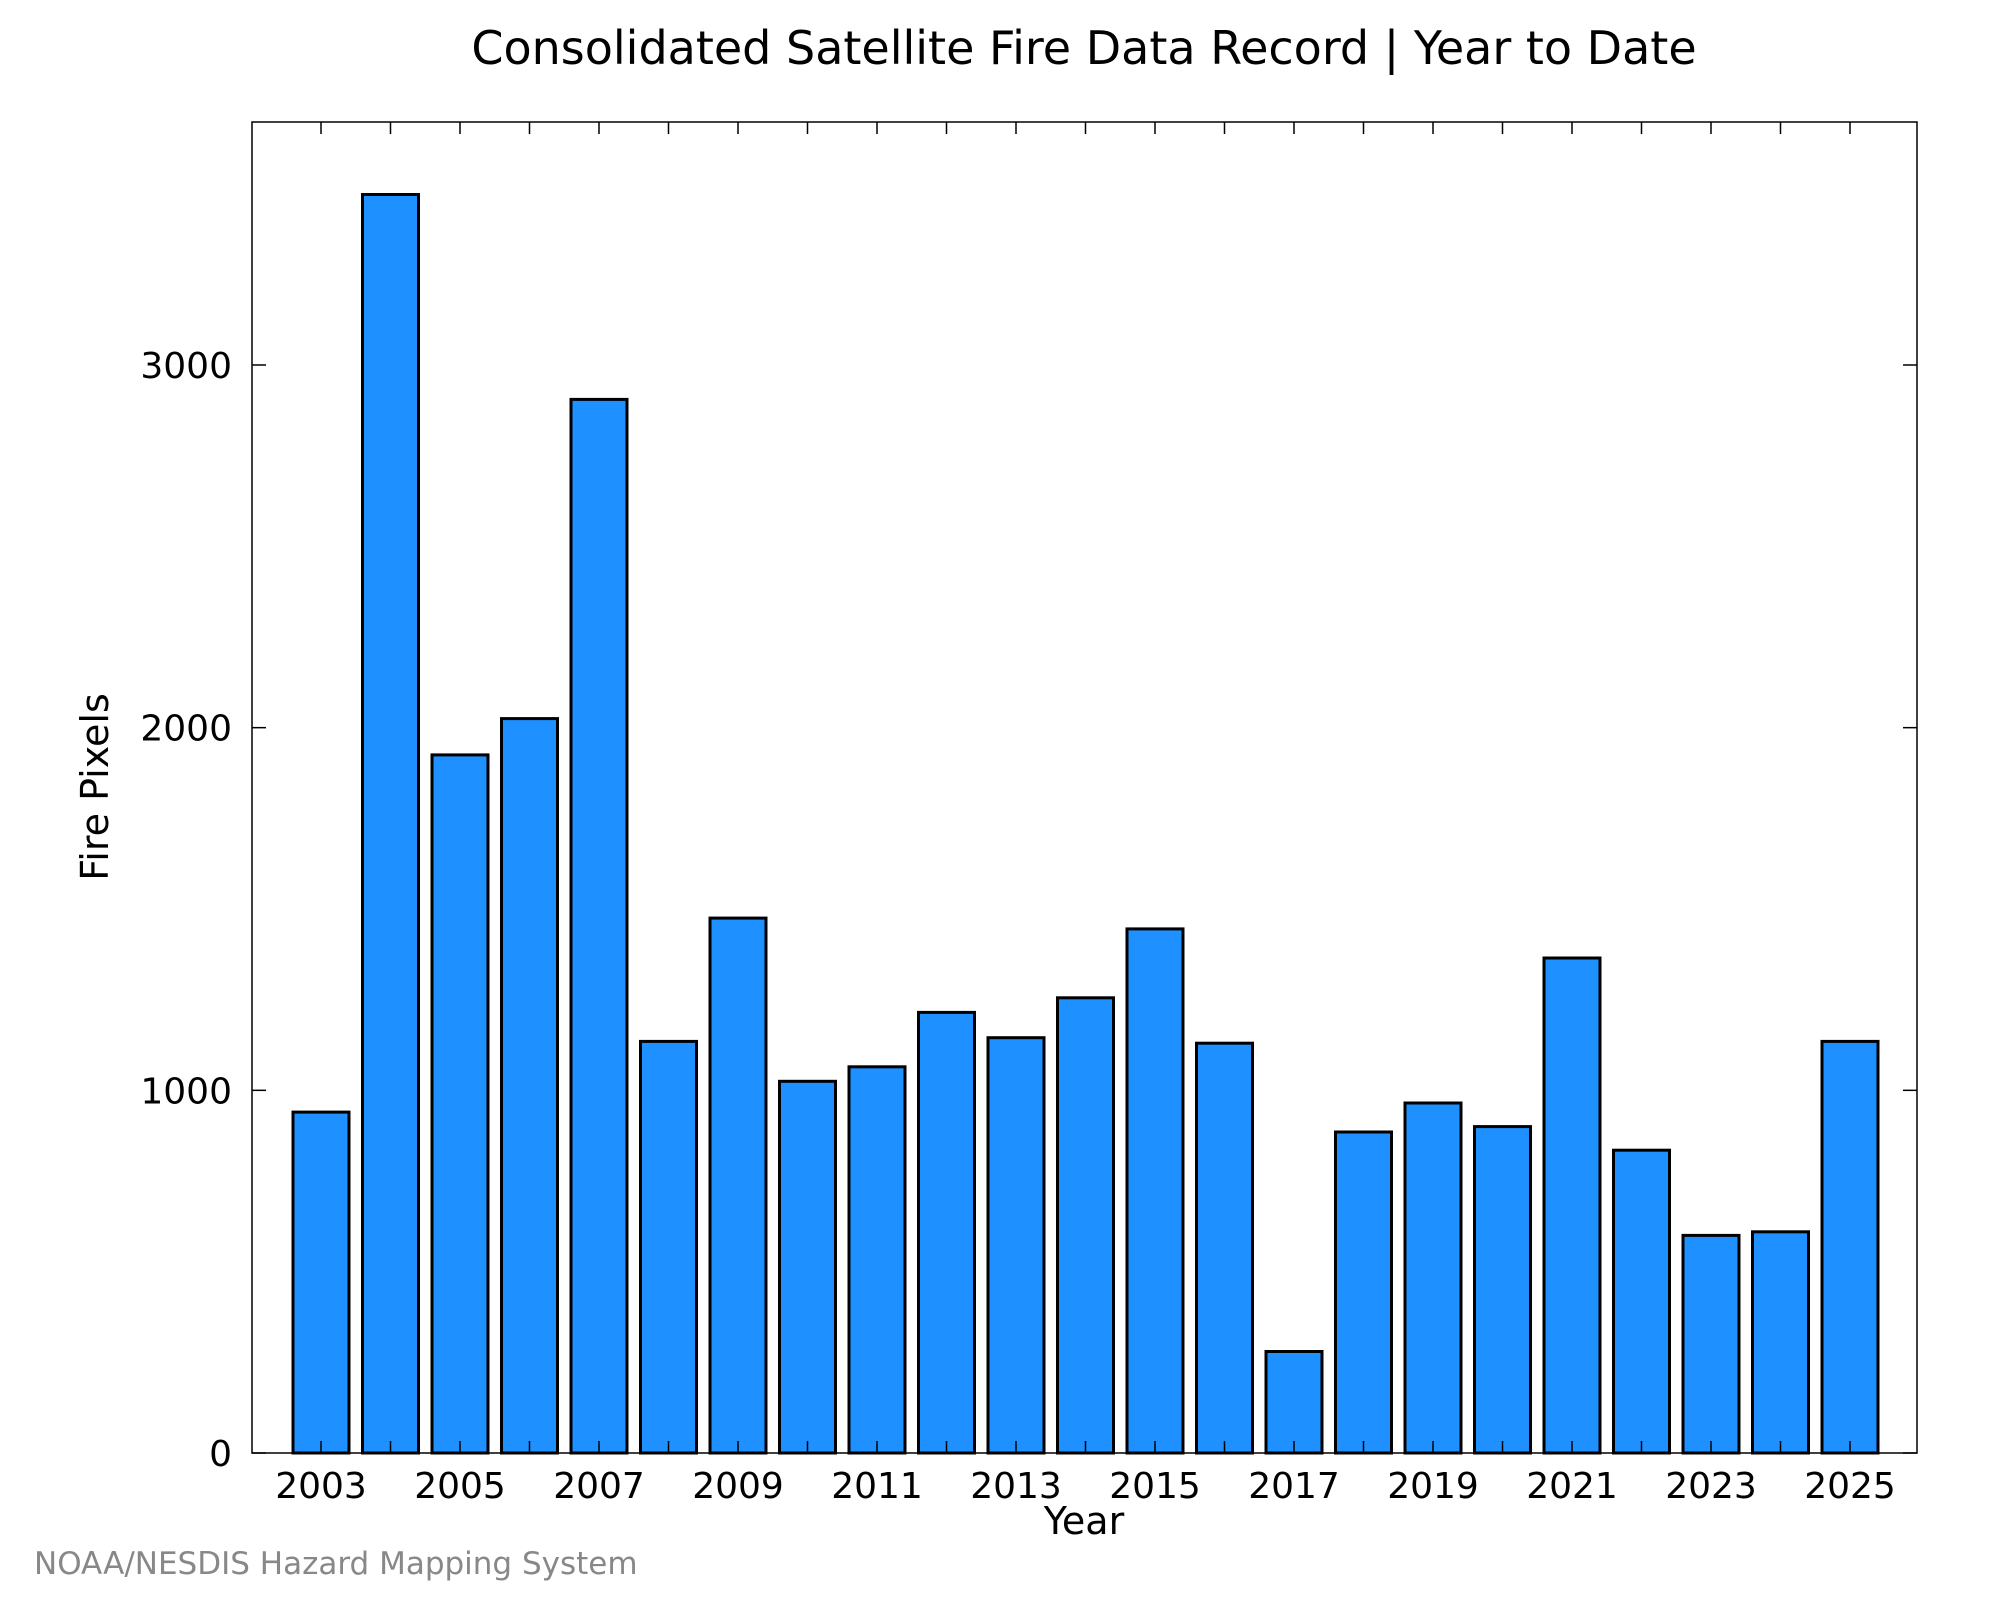 Image resolution: width=2000 pixels, height=1604 pixels. Describe the element at coordinates (599, 926) in the screenshot. I see `bar-2007` at that location.